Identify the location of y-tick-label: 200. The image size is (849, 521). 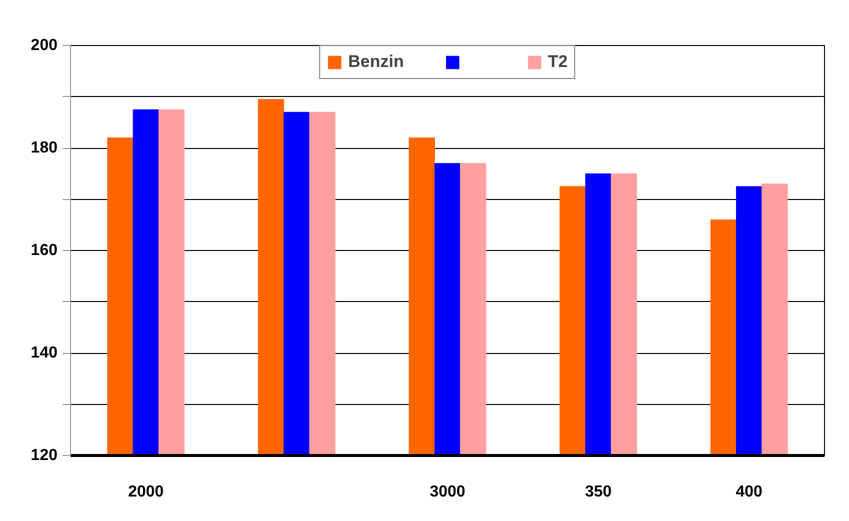
(44, 45).